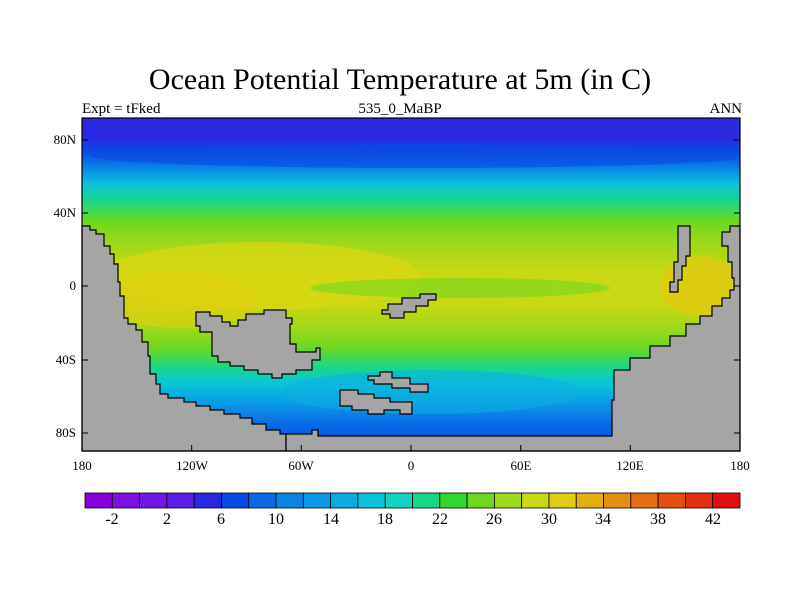 This screenshot has height=600, width=800. What do you see at coordinates (400, 109) in the screenshot?
I see `time-label: 535_0_MaBP` at bounding box center [400, 109].